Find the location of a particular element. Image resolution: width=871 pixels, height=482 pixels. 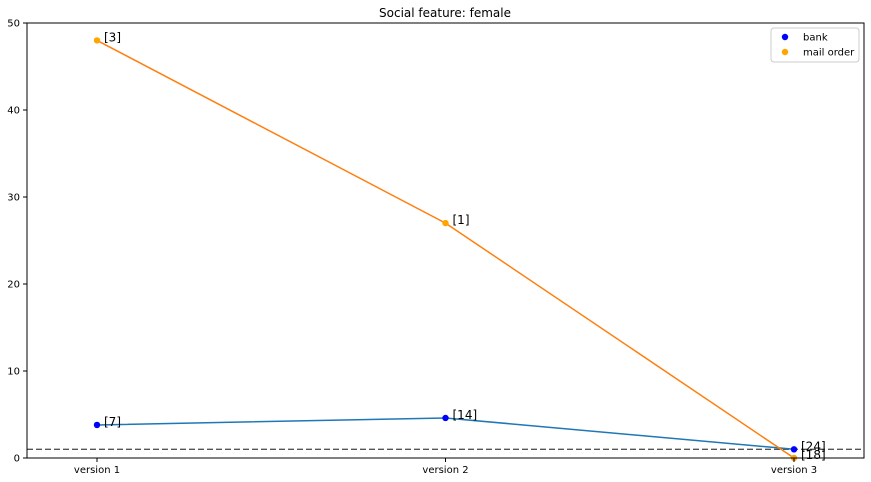

y-tick-label: 50 is located at coordinates (13, 24).